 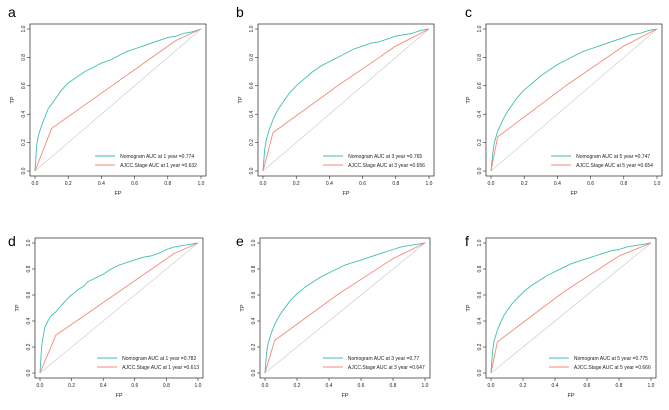 I want to click on legend-entry: AJCC.Stage AUC at 5 year =0.654, so click(x=614, y=166).